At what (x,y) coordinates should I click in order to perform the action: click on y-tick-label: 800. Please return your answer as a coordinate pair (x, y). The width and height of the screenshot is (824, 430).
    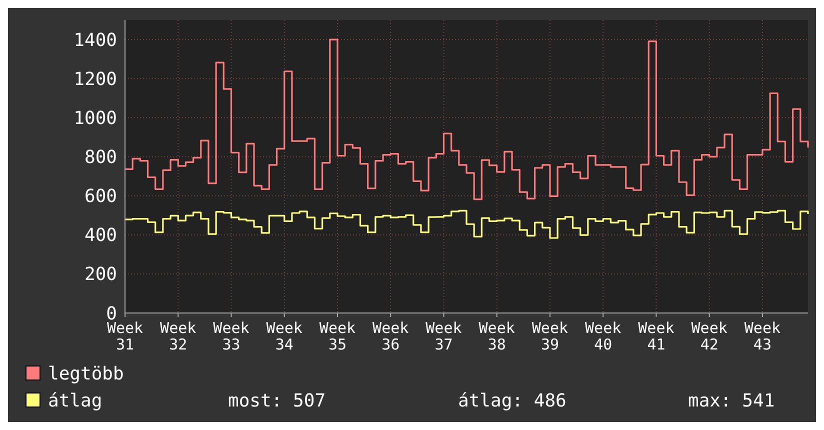
    Looking at the image, I should click on (100, 157).